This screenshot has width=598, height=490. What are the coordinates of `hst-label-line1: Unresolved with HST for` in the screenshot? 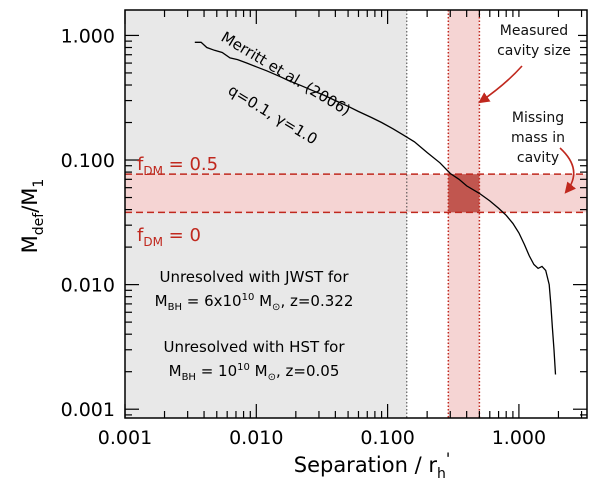 It's located at (254, 347).